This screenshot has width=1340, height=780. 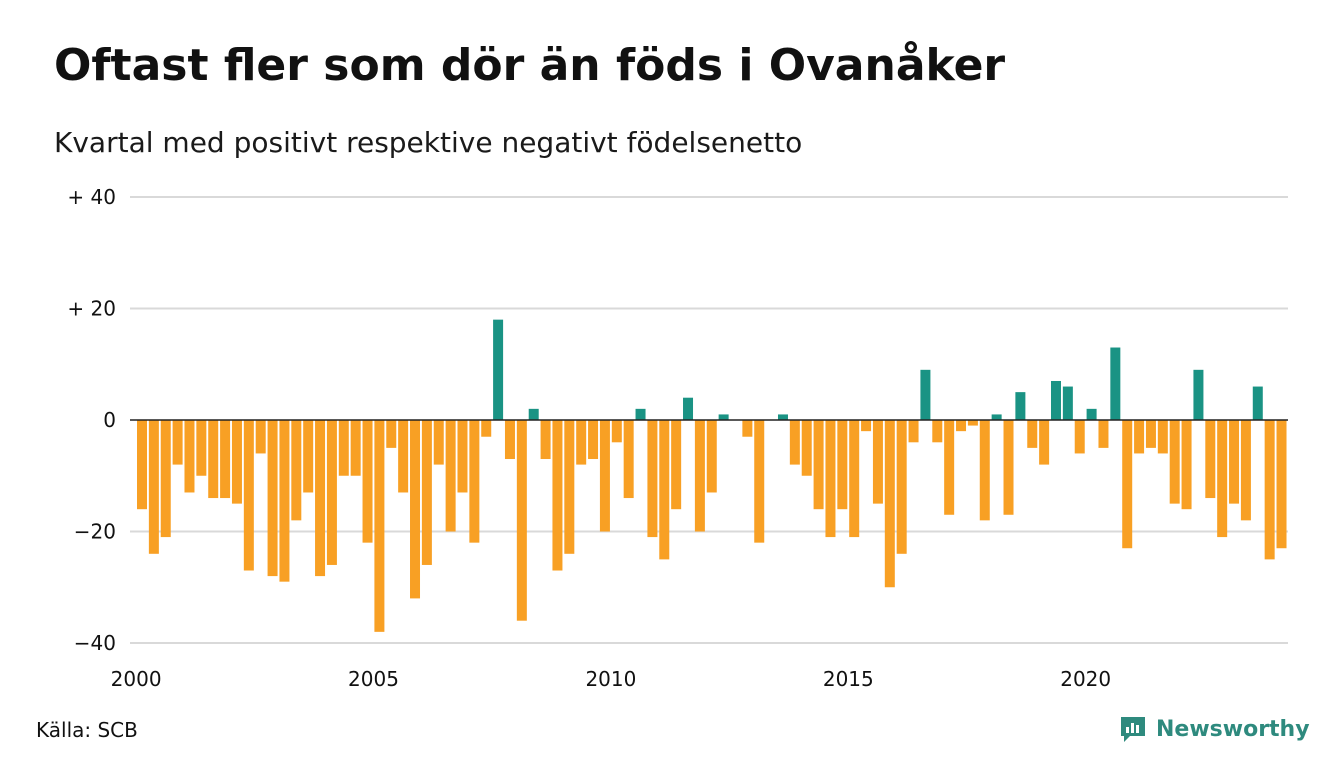 I want to click on x-tick-label: 2000, so click(x=136, y=679).